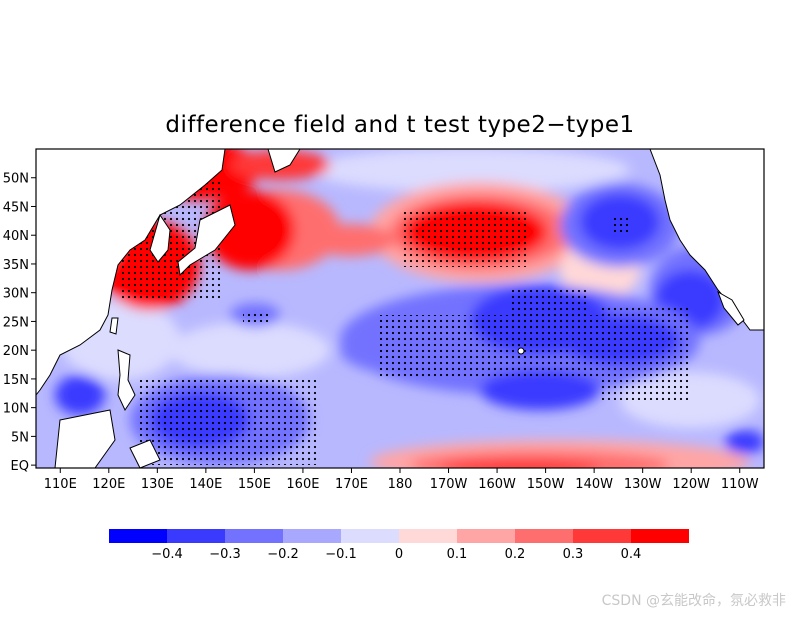 The width and height of the screenshot is (800, 618). Describe the element at coordinates (283, 554) in the screenshot. I see `colorbar-label: −0.2` at that location.